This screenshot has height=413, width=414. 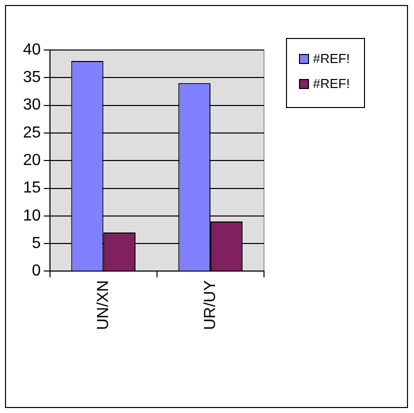 What do you see at coordinates (36, 243) in the screenshot?
I see `y-tick-label: 5` at bounding box center [36, 243].